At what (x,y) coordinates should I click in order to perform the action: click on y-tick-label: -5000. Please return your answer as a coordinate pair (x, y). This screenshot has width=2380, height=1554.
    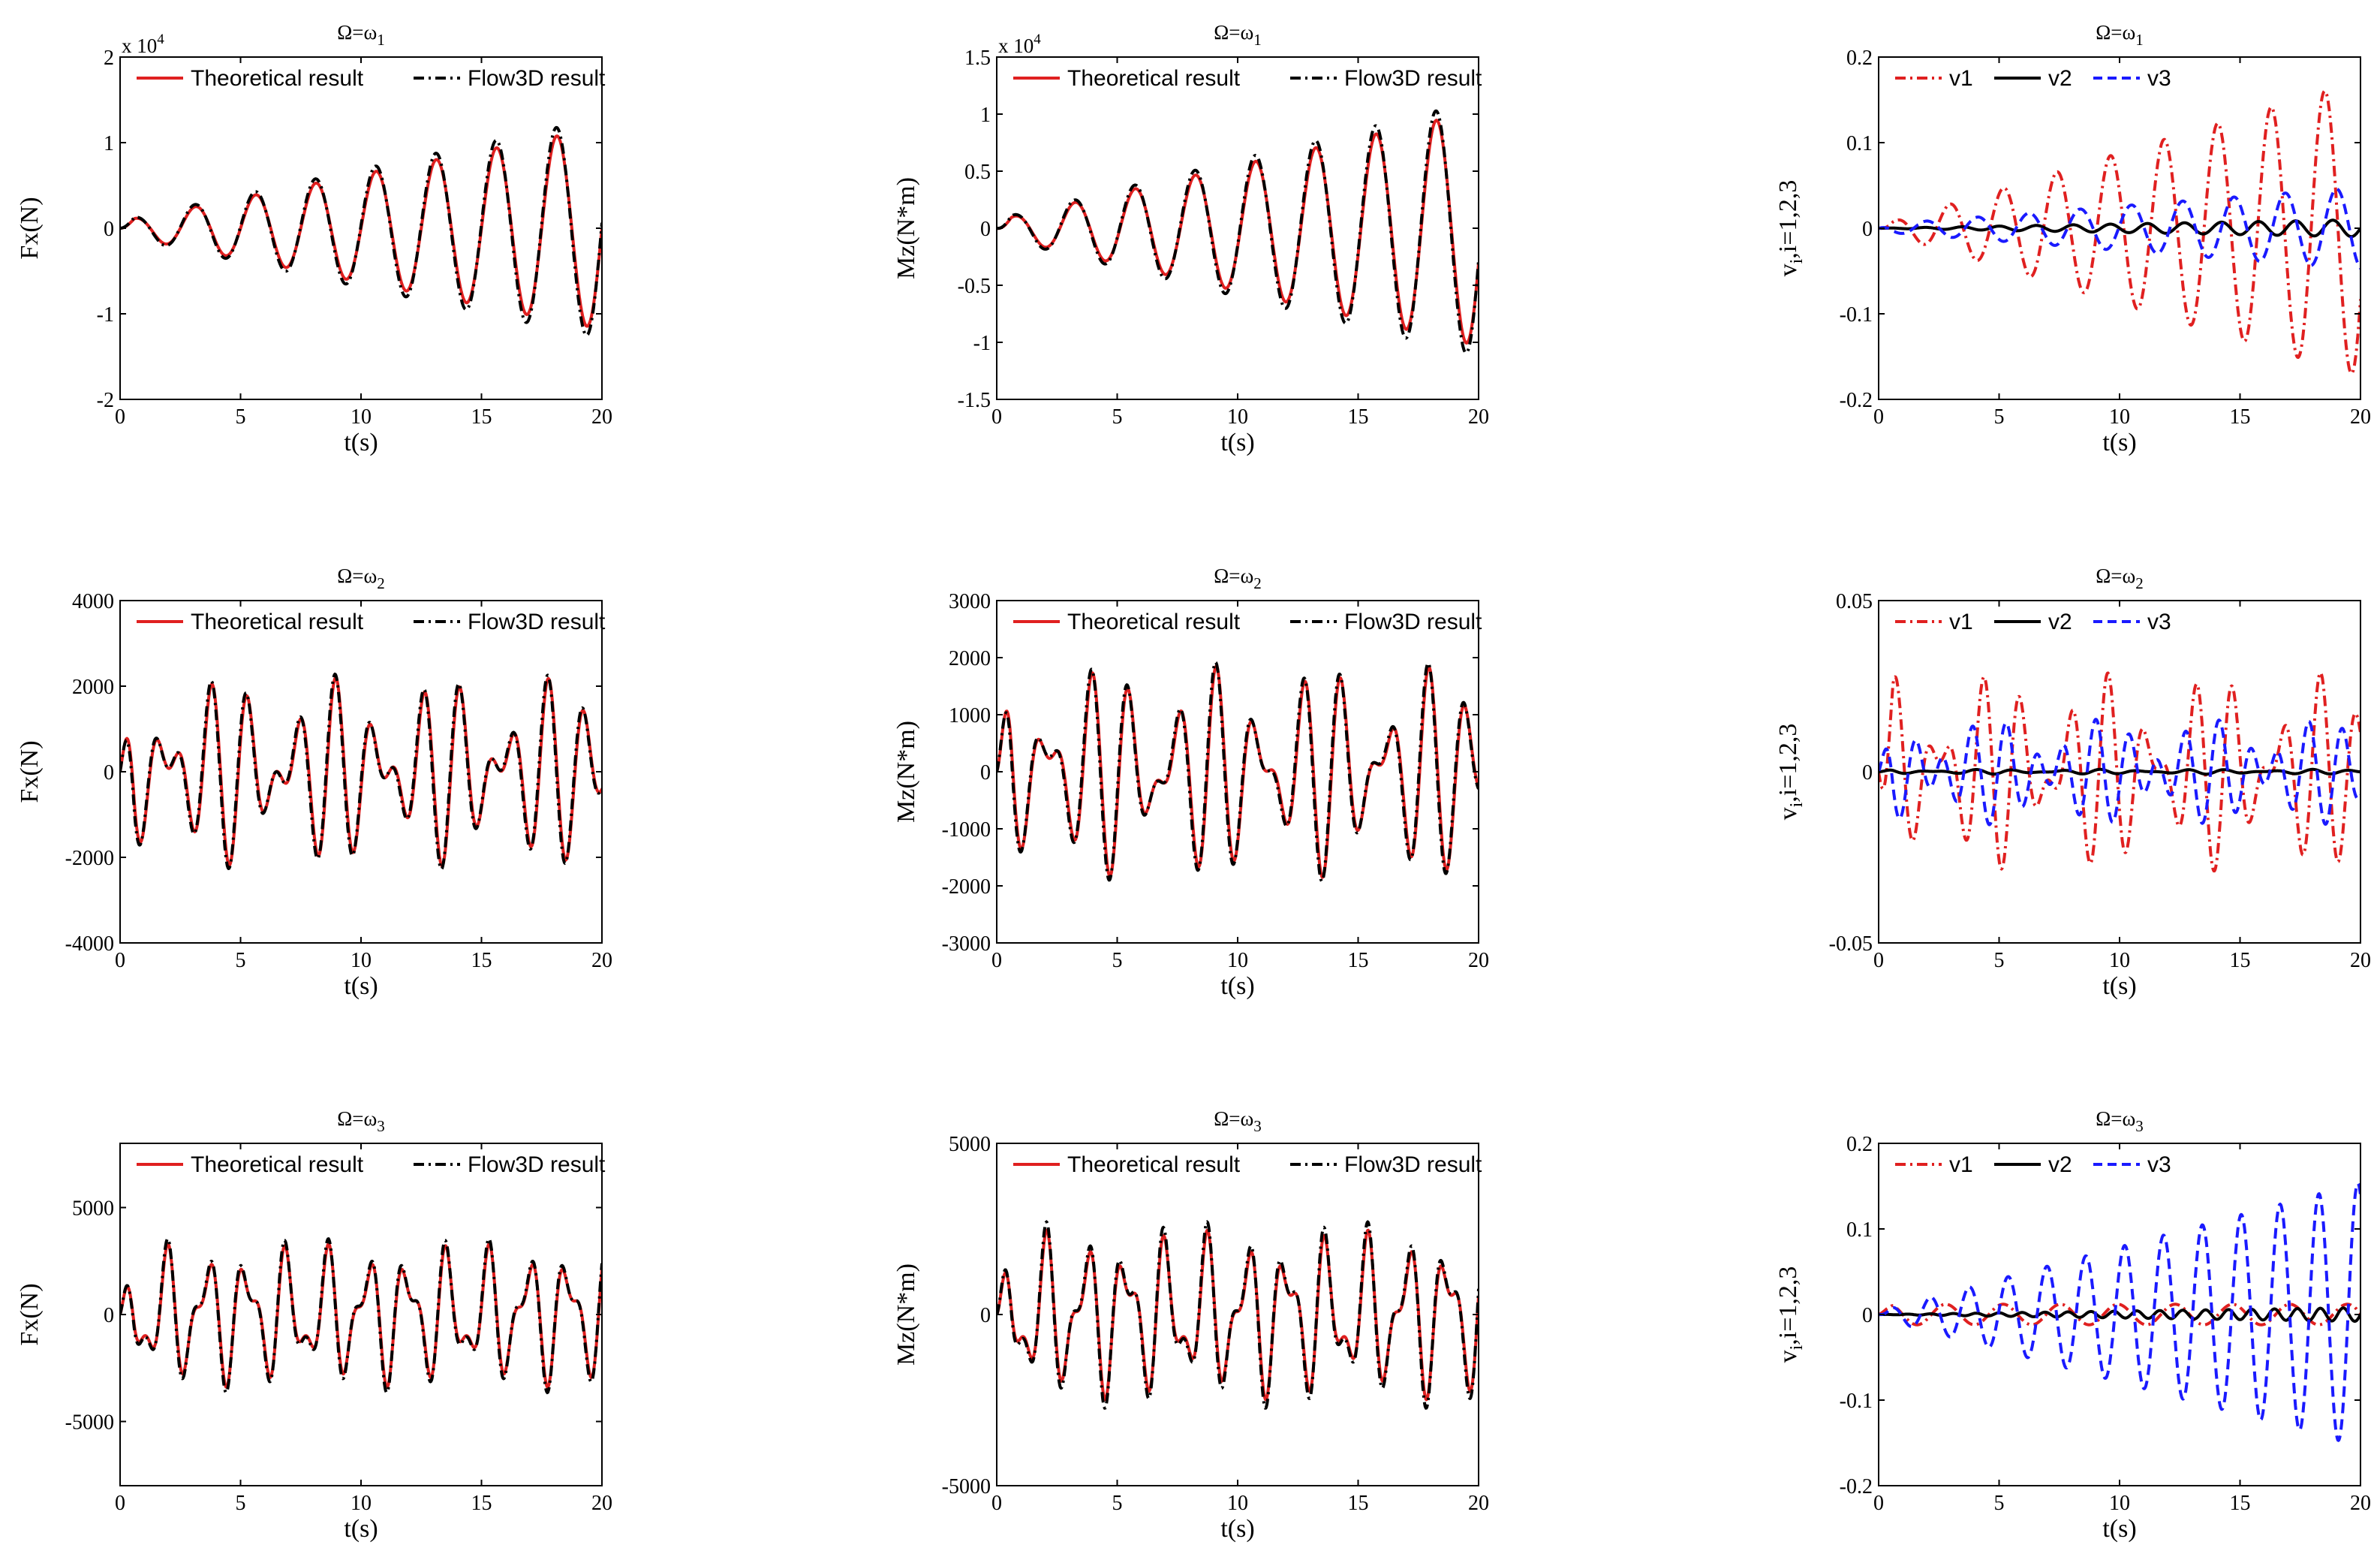
    Looking at the image, I should click on (89, 1423).